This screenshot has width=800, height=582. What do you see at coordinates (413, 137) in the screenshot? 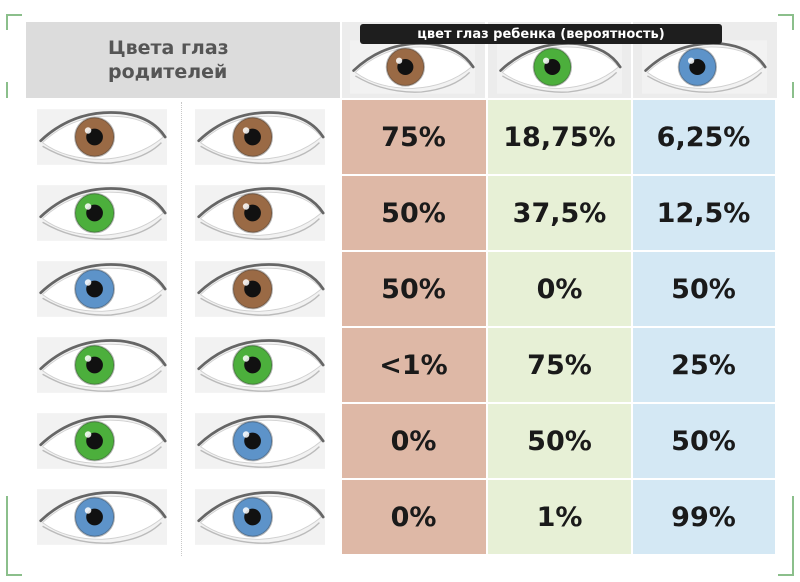
I see `brown-probability: 75%` at bounding box center [413, 137].